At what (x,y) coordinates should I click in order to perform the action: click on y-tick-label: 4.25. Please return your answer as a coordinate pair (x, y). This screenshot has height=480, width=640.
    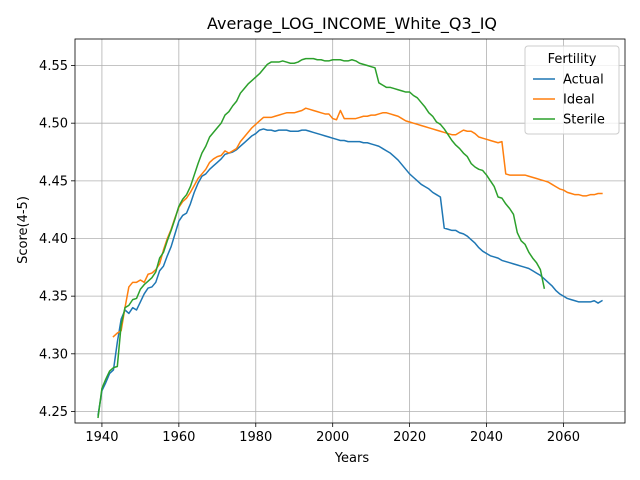
    Looking at the image, I should click on (53, 412).